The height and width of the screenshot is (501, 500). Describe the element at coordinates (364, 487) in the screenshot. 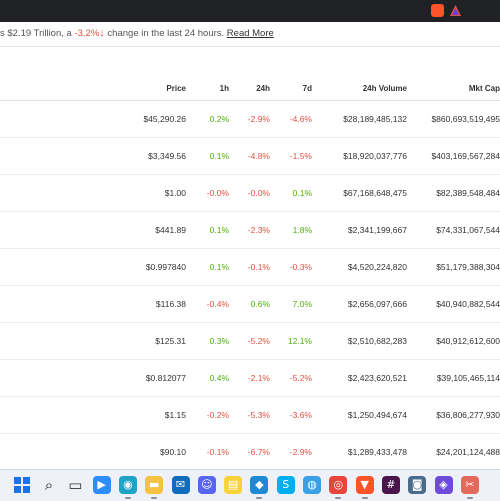

I see `brave-icon: ▼` at that location.